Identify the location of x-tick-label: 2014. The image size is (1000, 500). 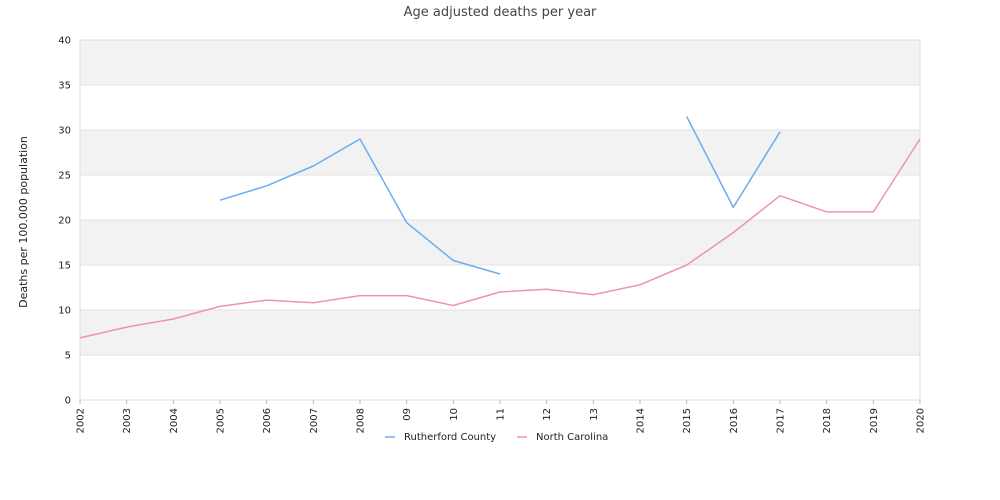
(641, 420).